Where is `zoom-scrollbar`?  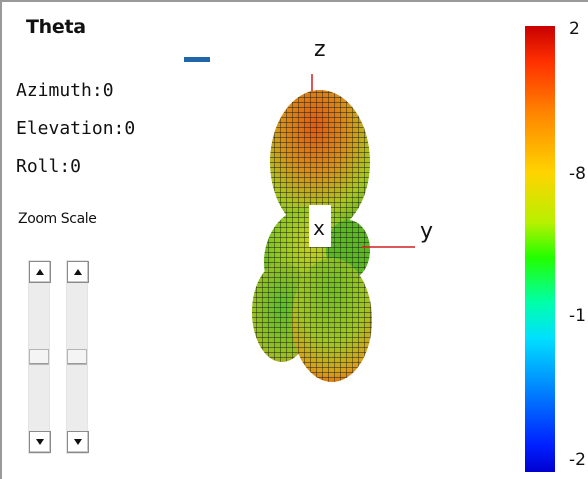 zoom-scrollbar is located at coordinates (39, 357).